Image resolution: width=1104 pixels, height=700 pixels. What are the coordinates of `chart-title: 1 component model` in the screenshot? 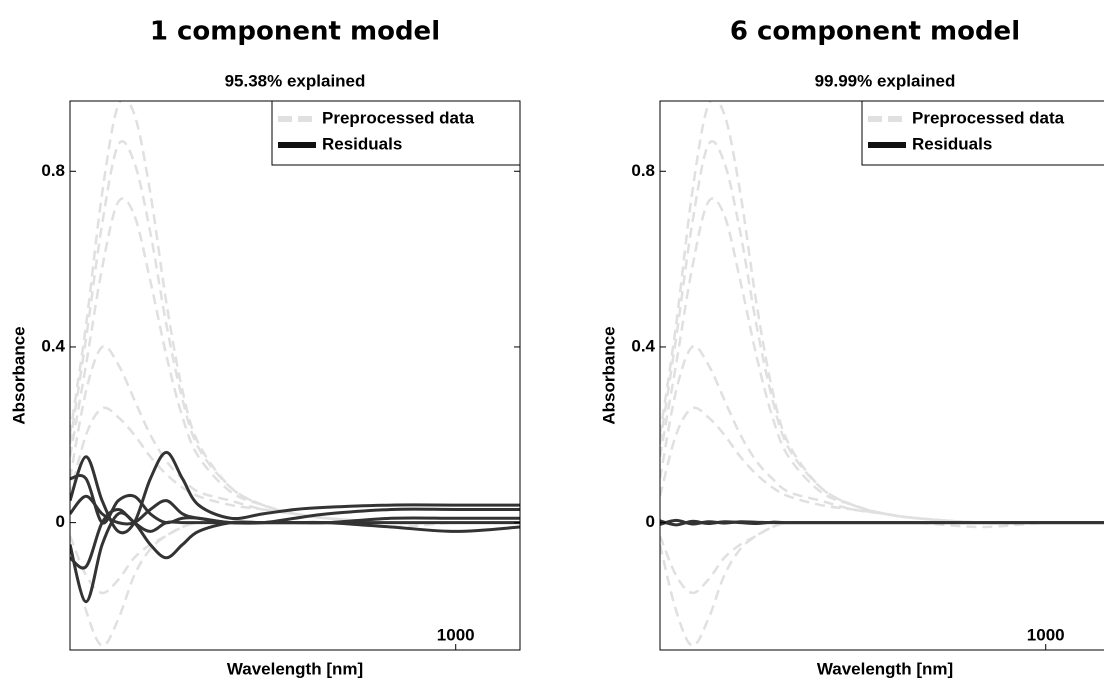 It's located at (295, 32).